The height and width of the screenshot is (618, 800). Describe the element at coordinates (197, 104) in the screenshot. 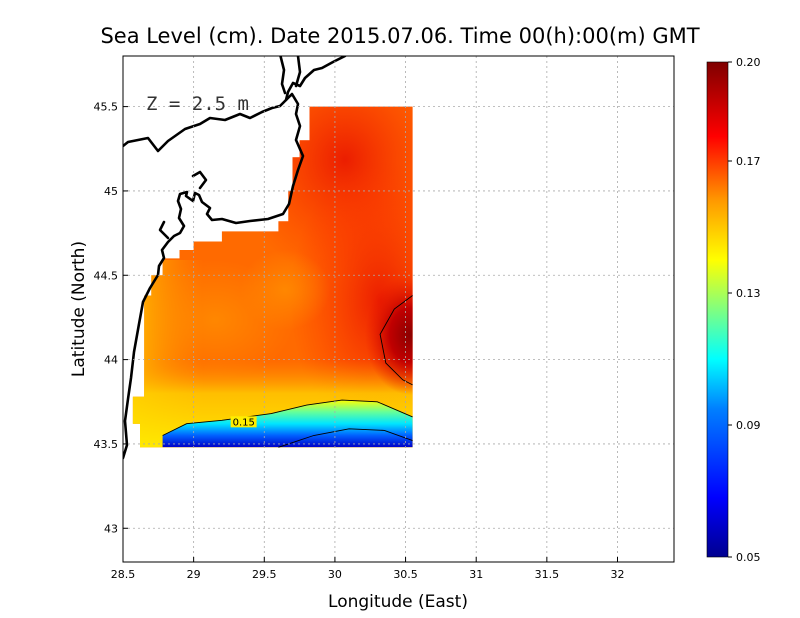

I see `depth-annotation: Z = 2.5 m` at that location.